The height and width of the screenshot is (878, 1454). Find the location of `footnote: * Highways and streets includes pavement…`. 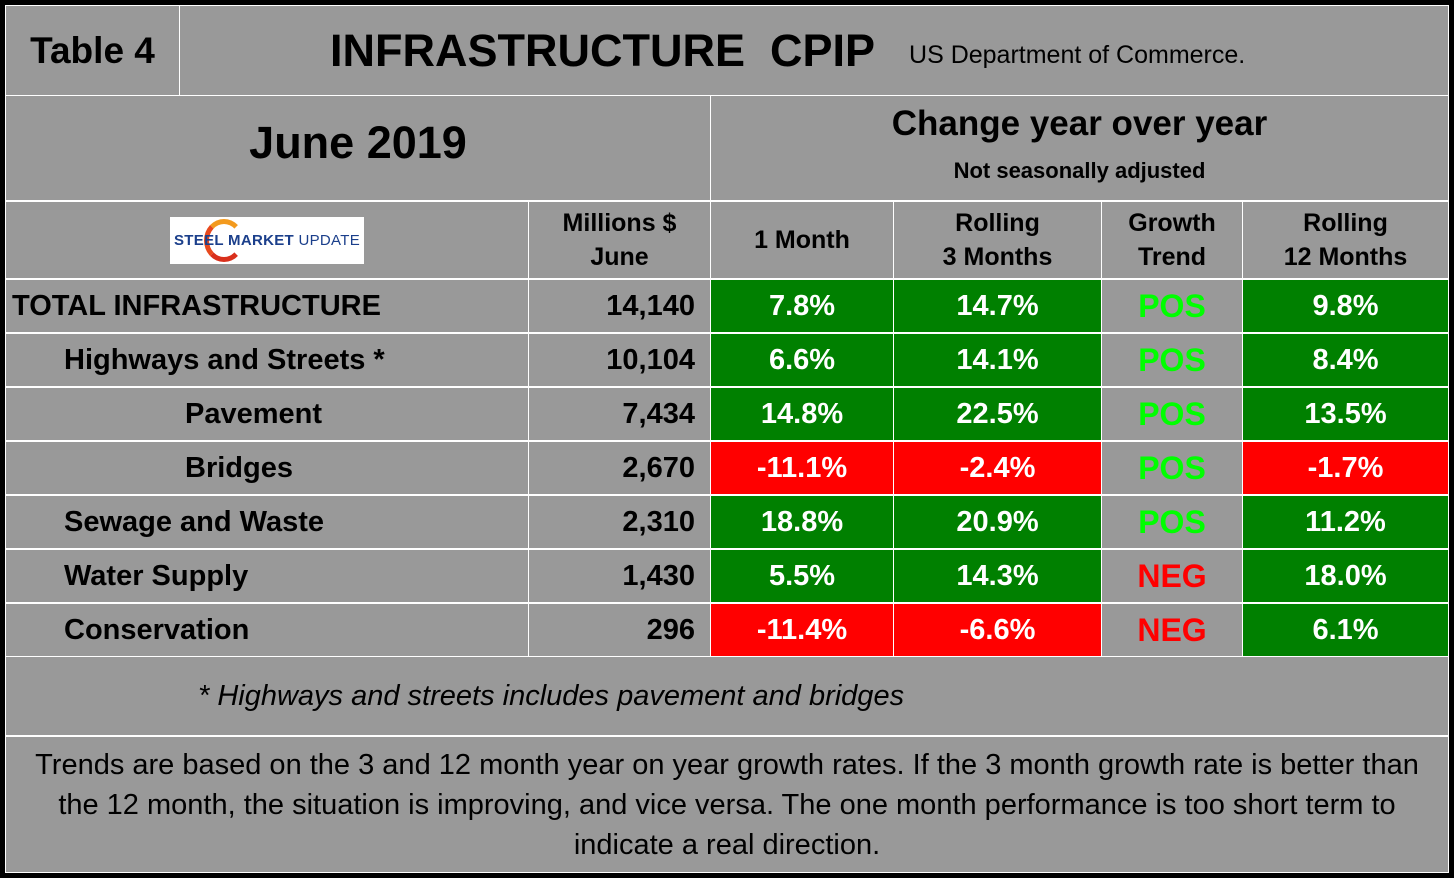

footnote: * Highways and streets includes pavement… is located at coordinates (727, 696).